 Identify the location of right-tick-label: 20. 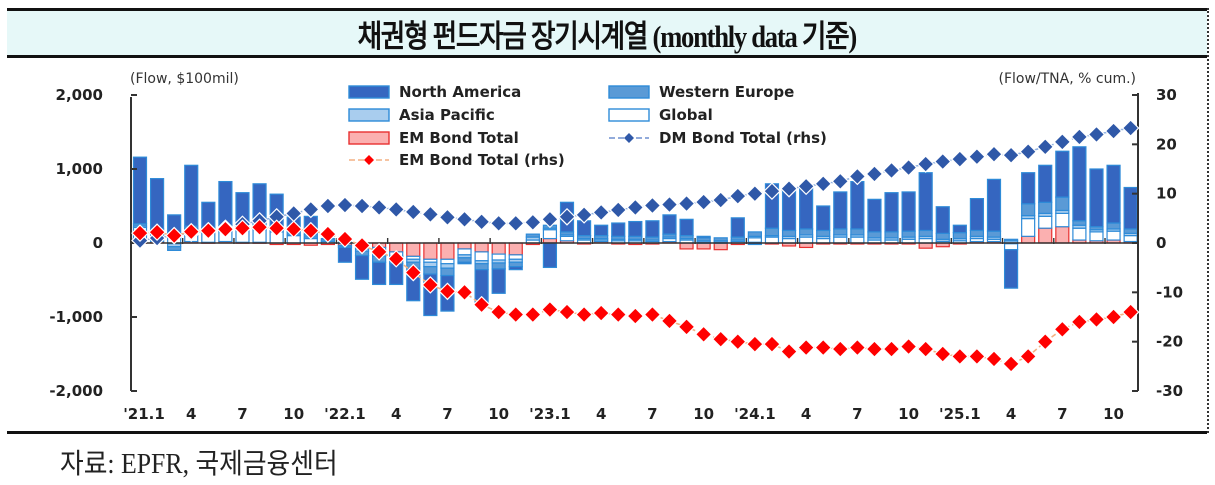
(1166, 144).